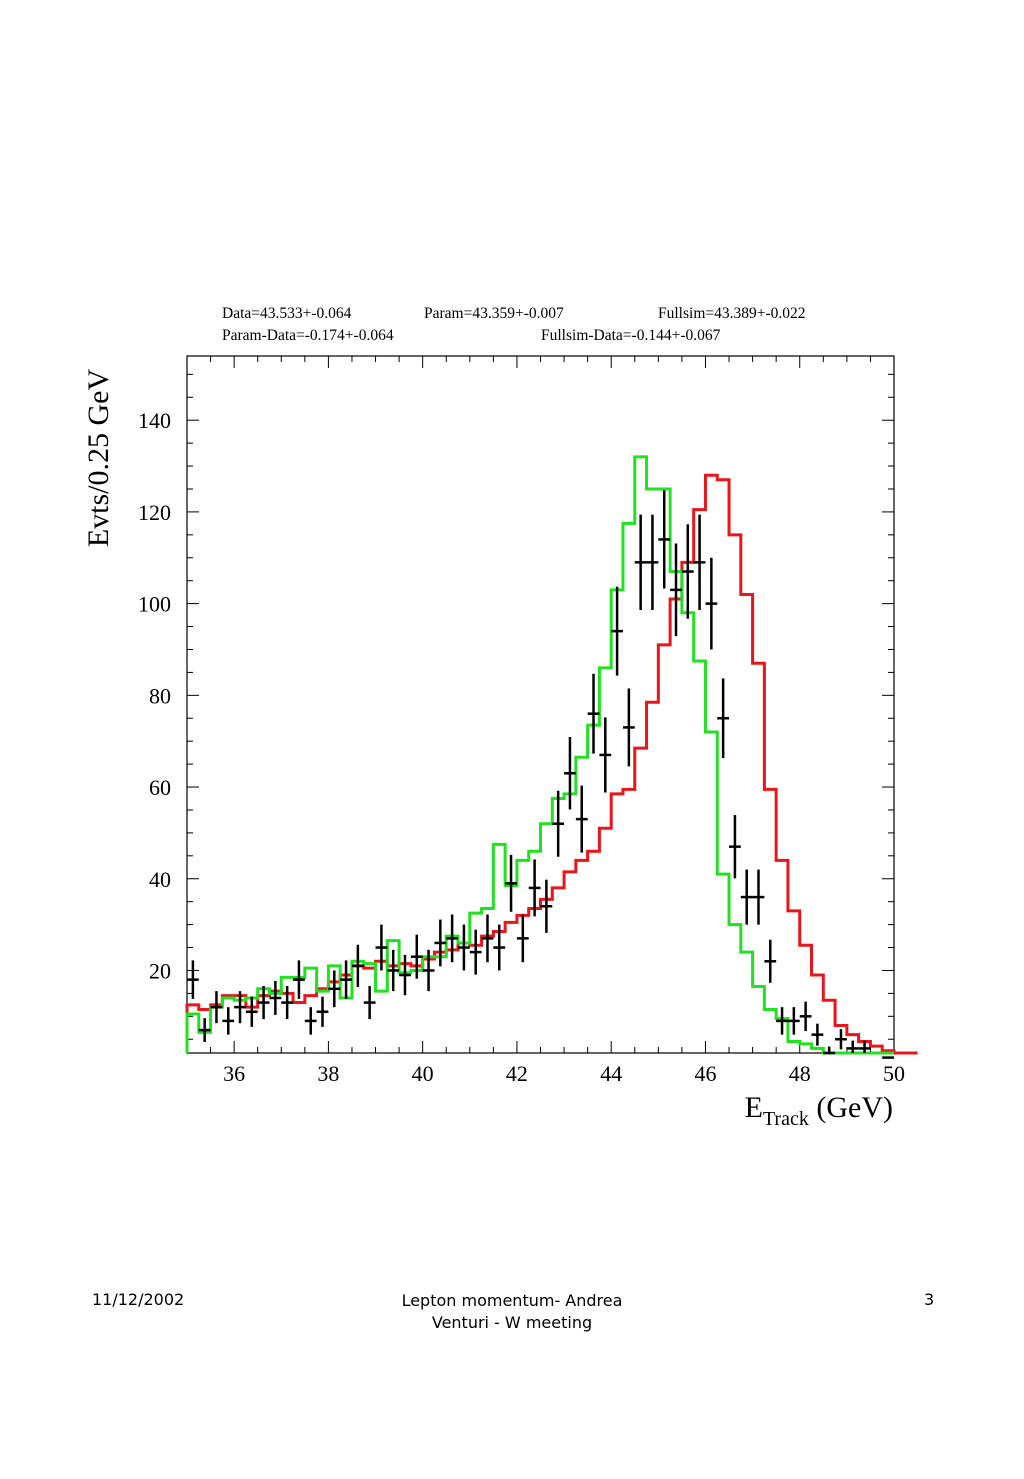  Describe the element at coordinates (98, 458) in the screenshot. I see `y-axis-title: Evts/0.25 GeV` at that location.